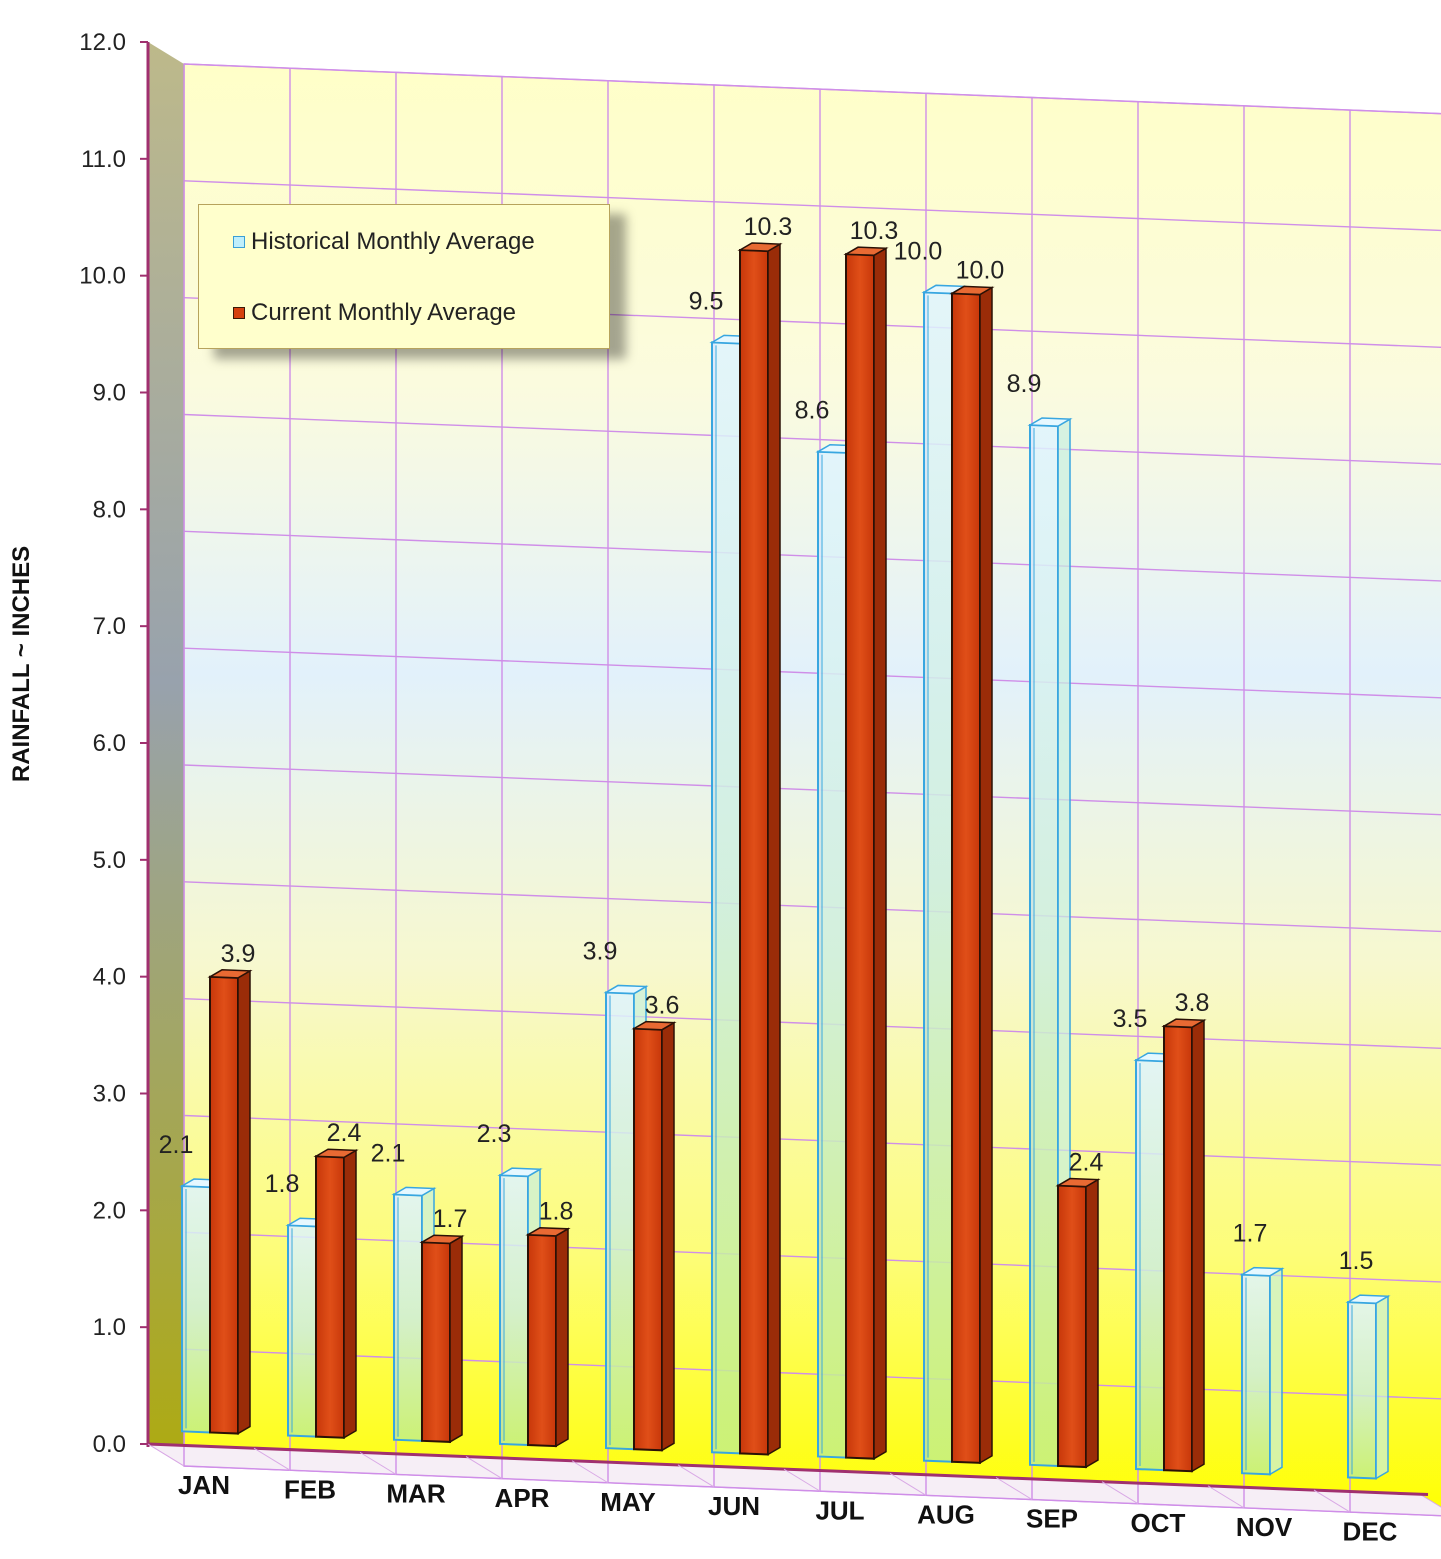 The image size is (1441, 1559). What do you see at coordinates (1024, 384) in the screenshot?
I see `data-label-historical: 8.9` at bounding box center [1024, 384].